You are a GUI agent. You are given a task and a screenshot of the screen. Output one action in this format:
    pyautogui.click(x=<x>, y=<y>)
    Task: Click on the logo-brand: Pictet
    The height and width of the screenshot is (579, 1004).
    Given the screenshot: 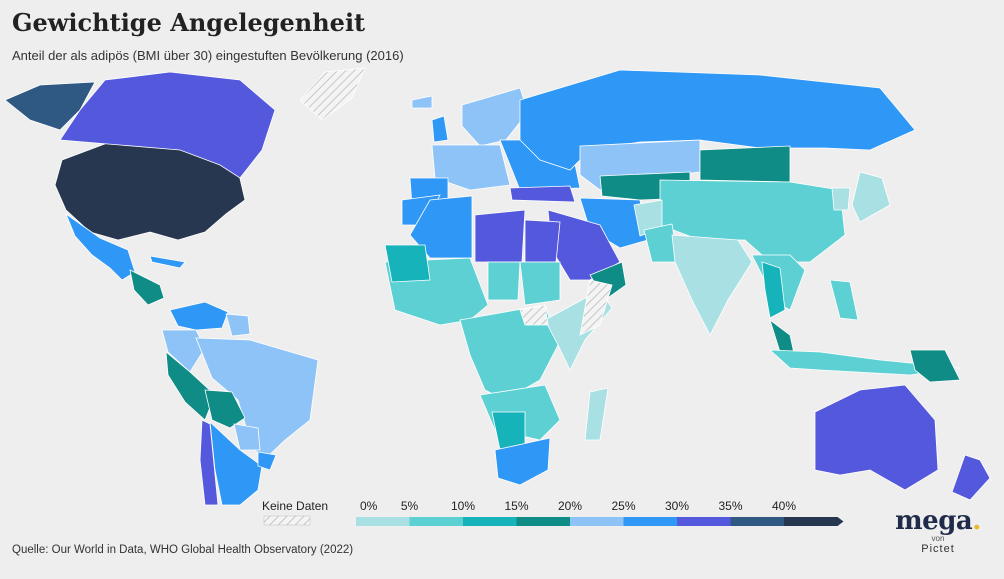 What is the action you would take?
    pyautogui.click(x=938, y=549)
    